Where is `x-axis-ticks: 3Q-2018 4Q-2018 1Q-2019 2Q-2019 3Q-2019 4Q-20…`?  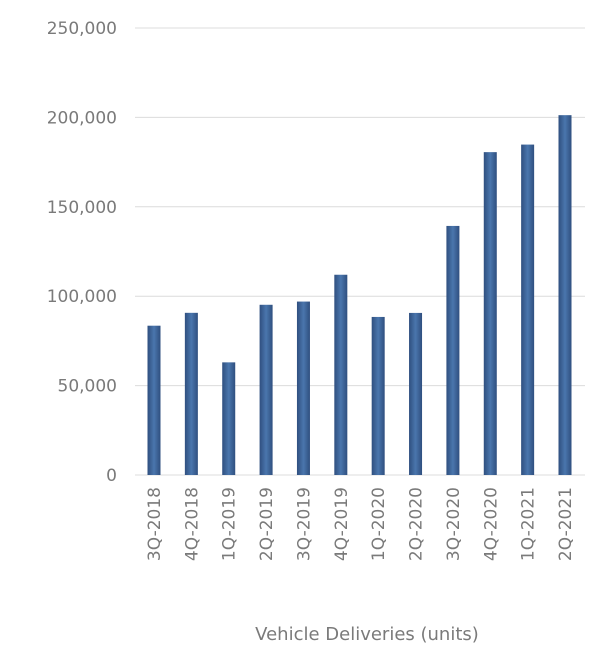
x-axis-ticks: 3Q-2018 4Q-2018 1Q-2019 2Q-2019 3Q-2019 4Q-20… is located at coordinates (360, 524).